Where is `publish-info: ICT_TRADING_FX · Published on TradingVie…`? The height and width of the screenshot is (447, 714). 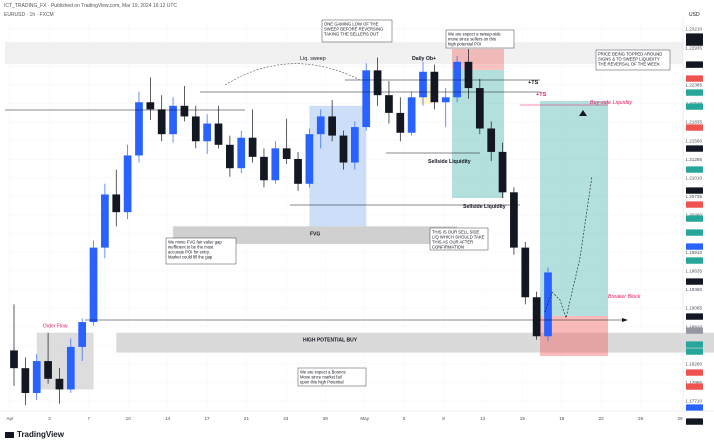 publish-info: ICT_TRADING_FX · Published on TradingVie… is located at coordinates (91, 6).